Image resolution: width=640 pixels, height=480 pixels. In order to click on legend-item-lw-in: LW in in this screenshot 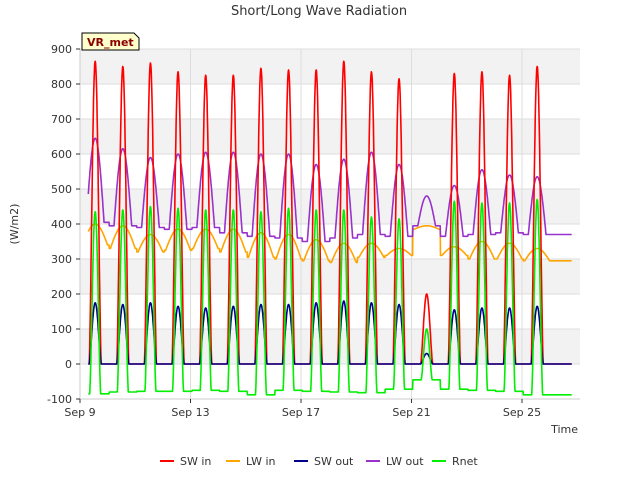, I will do `click(251, 461)`.